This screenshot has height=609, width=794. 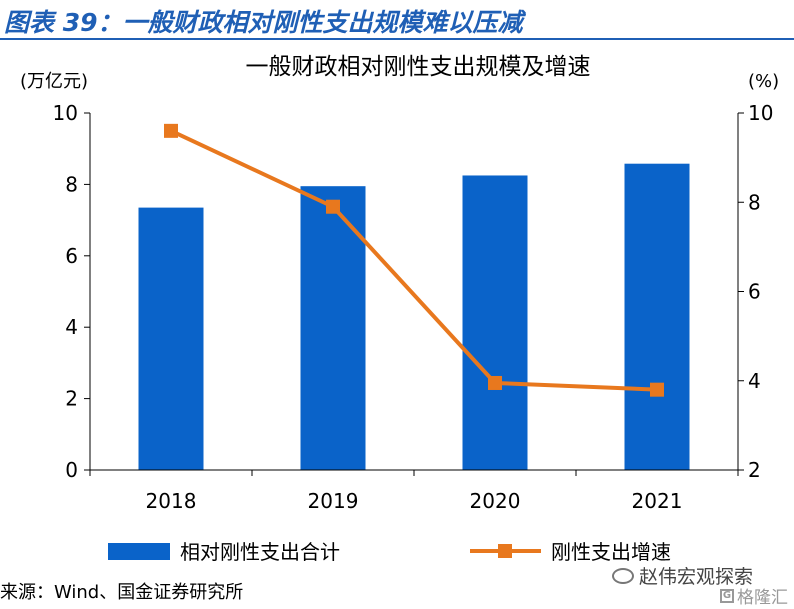 I want to click on right-tick-label: 6, so click(x=754, y=292).